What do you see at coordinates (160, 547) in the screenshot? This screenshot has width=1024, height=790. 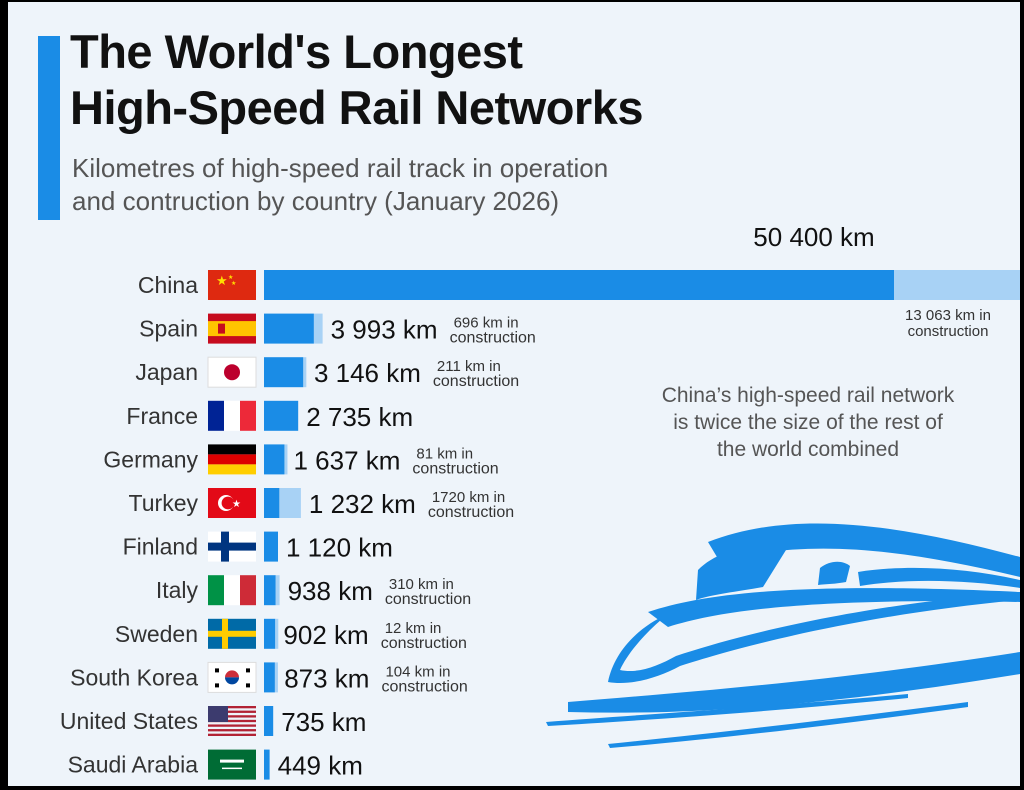 I see `category-label-finland: Finland` at bounding box center [160, 547].